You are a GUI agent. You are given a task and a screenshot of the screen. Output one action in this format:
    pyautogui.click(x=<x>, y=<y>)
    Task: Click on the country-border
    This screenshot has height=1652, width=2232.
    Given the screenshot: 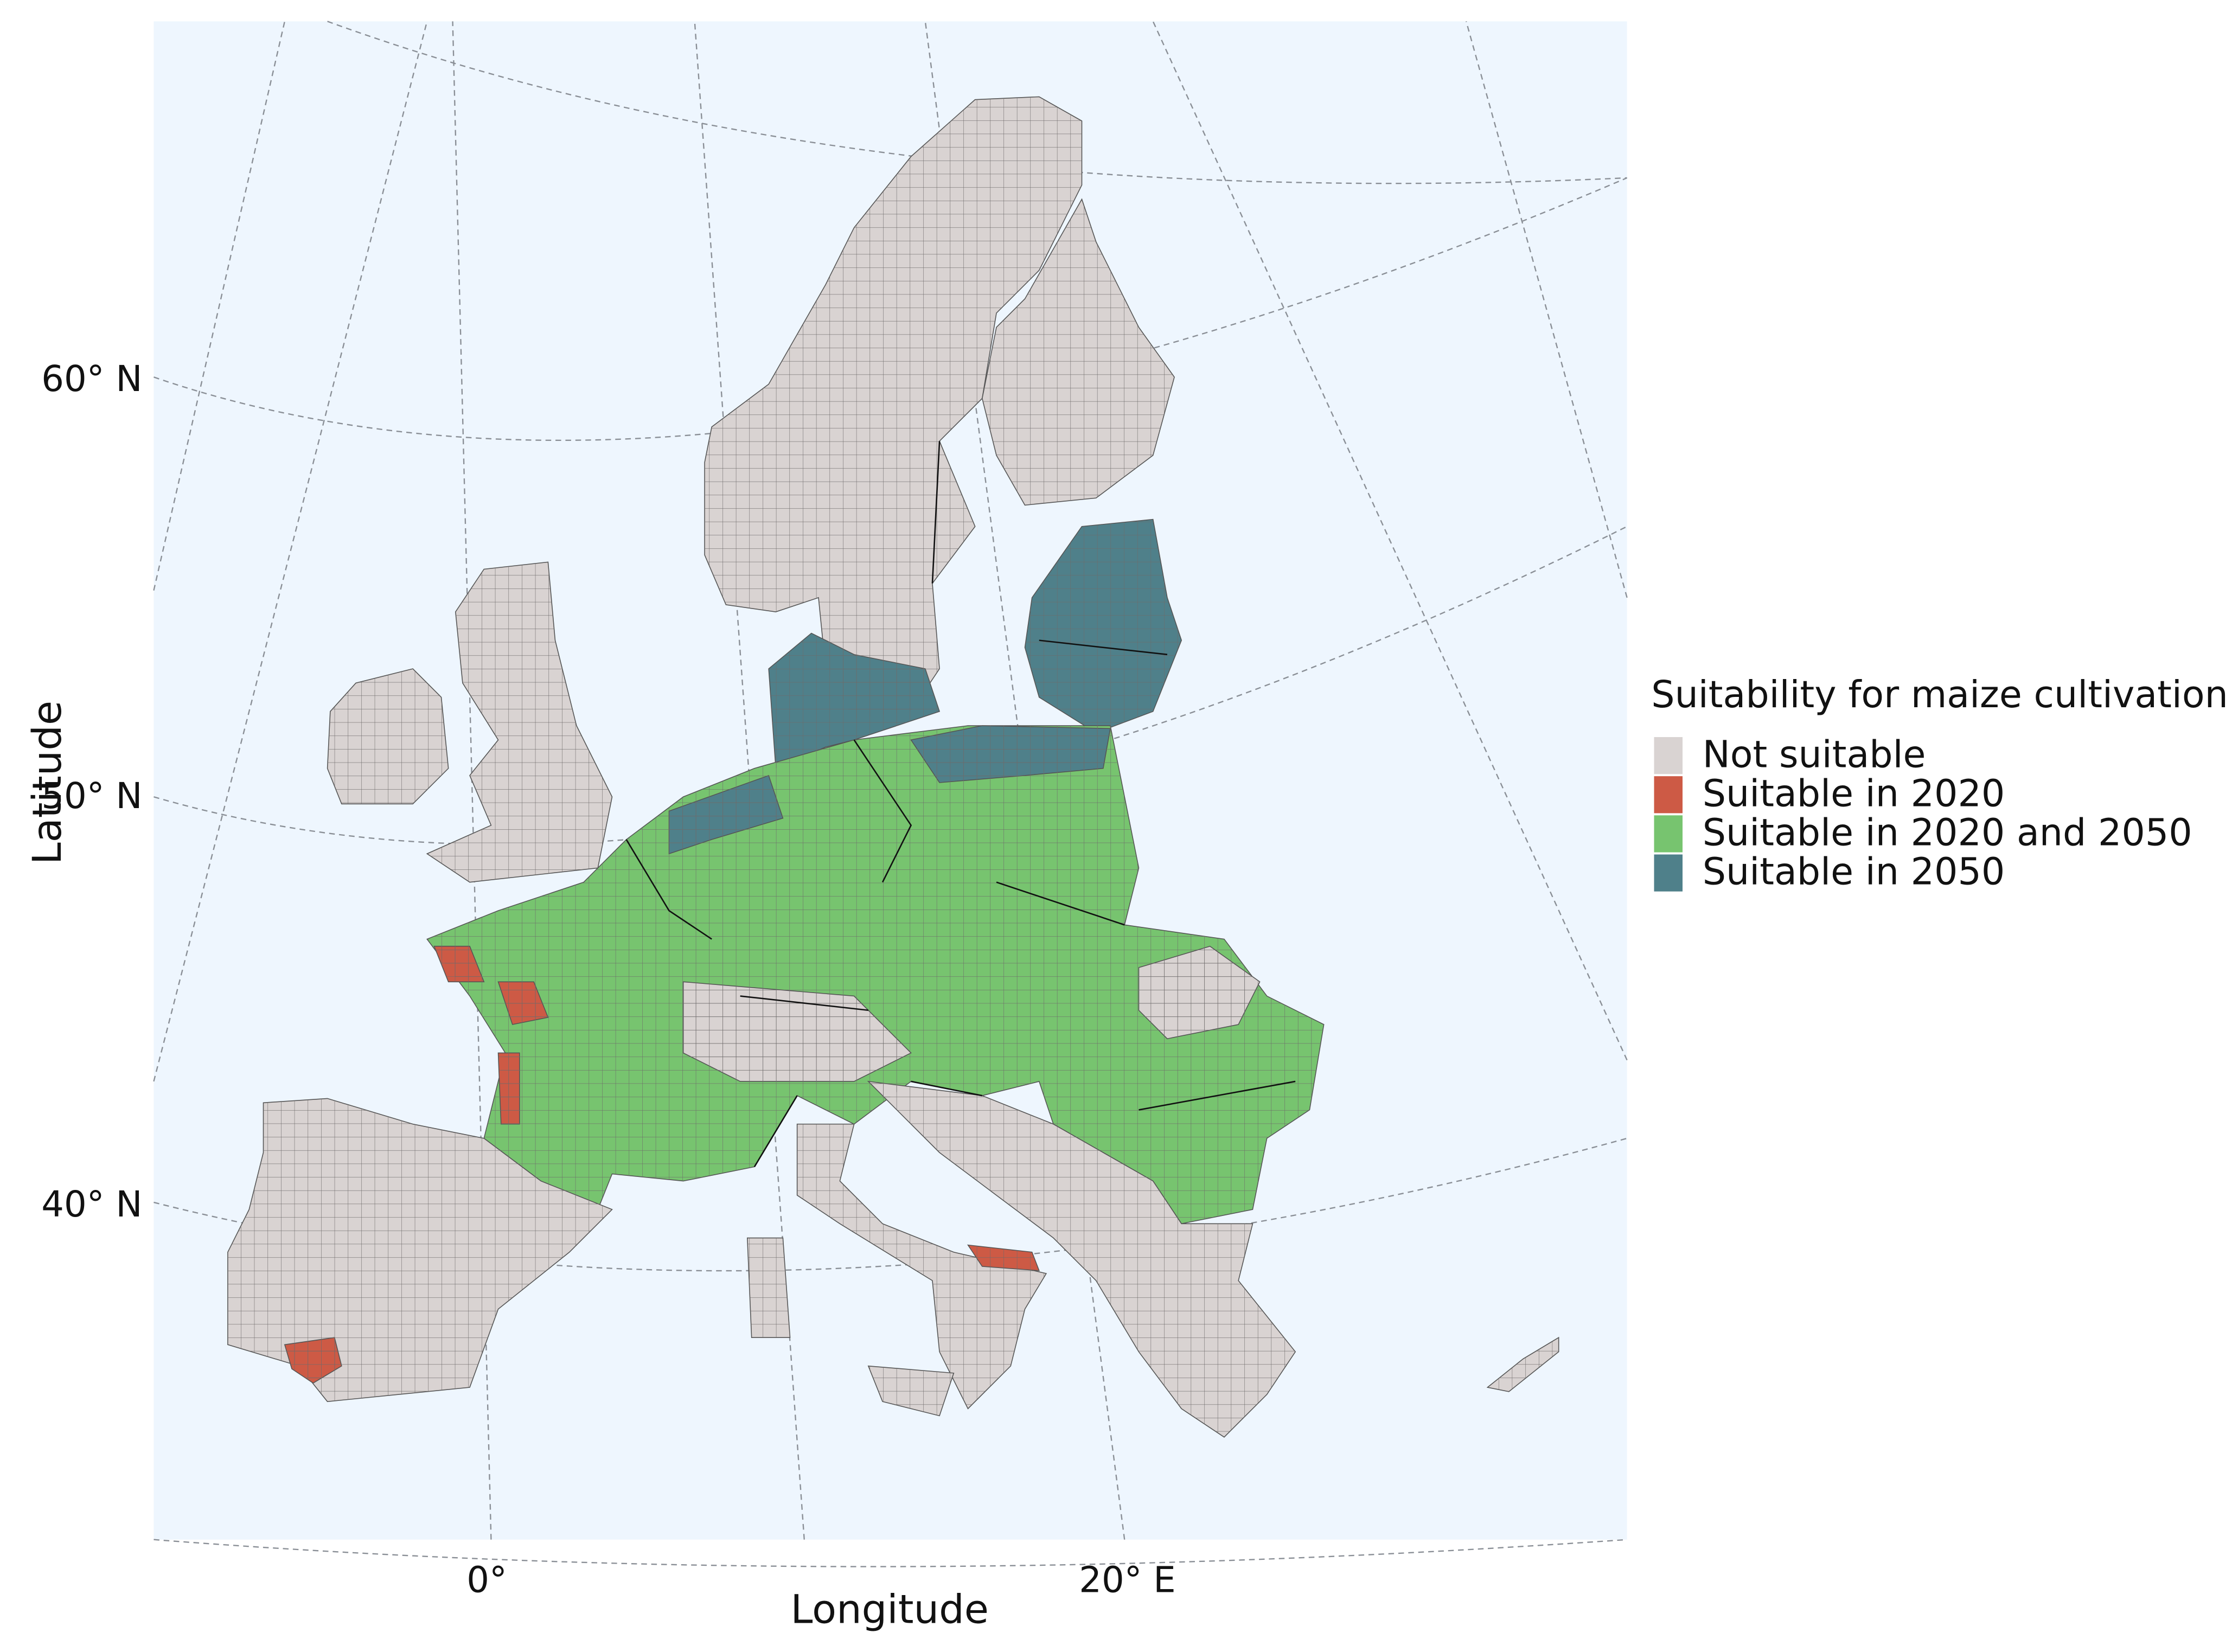 What is the action you would take?
    pyautogui.click(x=960, y=804)
    